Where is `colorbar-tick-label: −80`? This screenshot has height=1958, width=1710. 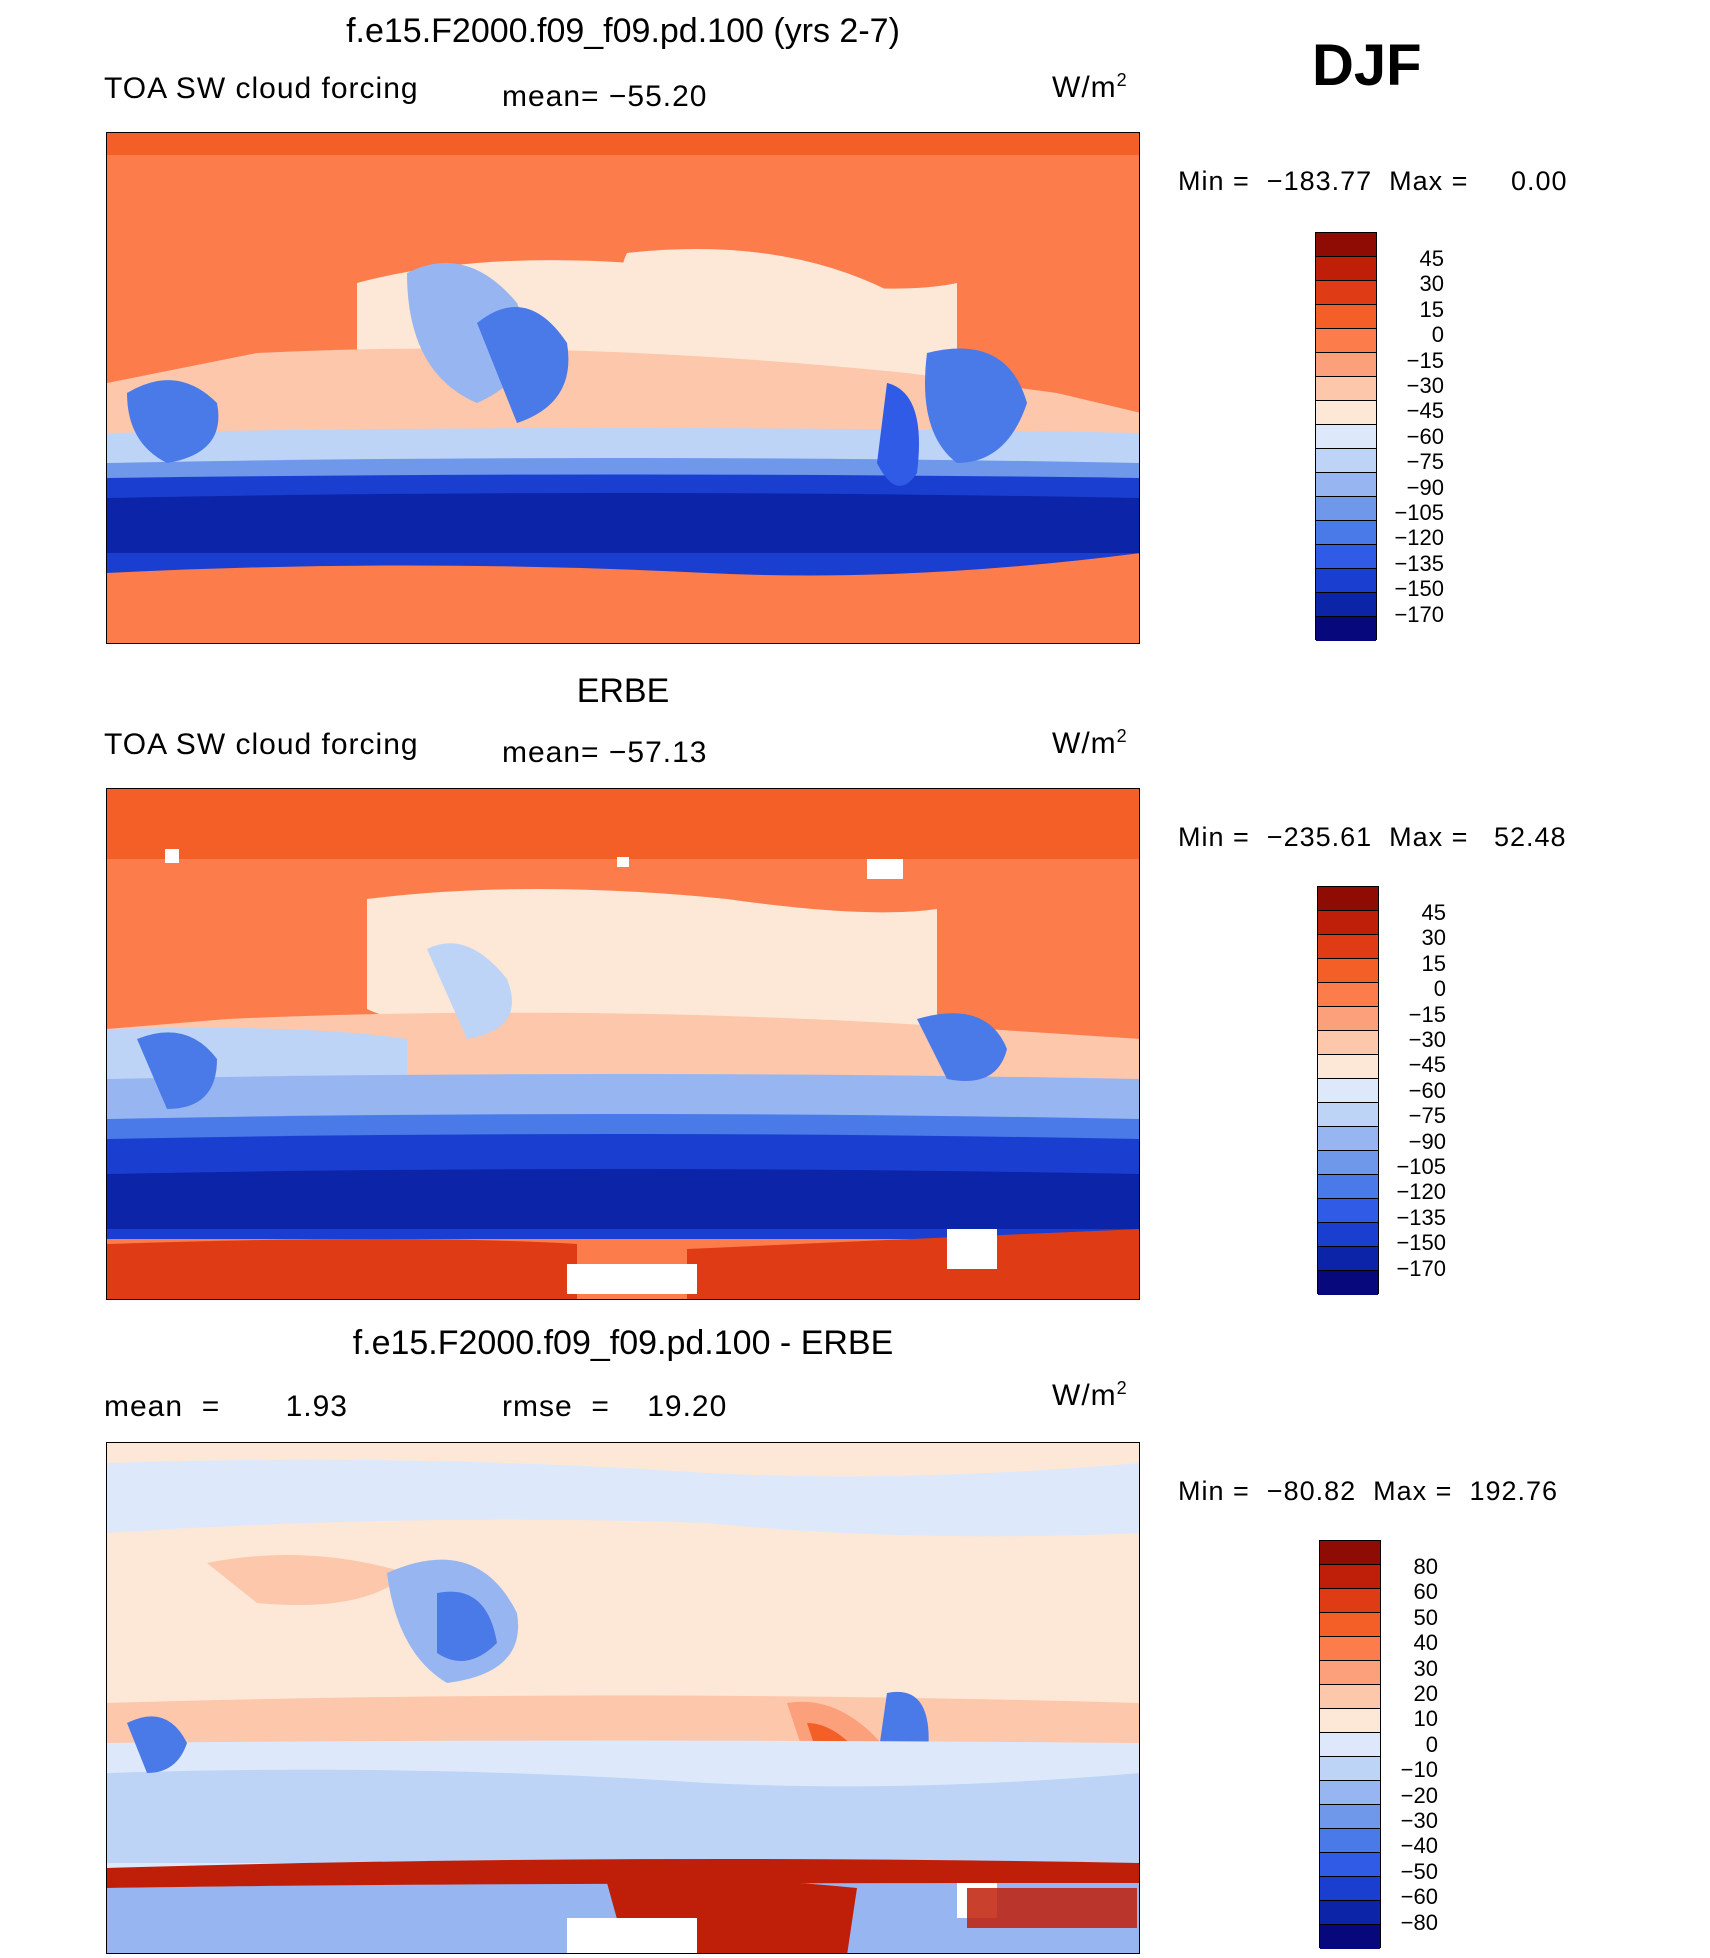 colorbar-tick-label: −80 is located at coordinates (1419, 1922).